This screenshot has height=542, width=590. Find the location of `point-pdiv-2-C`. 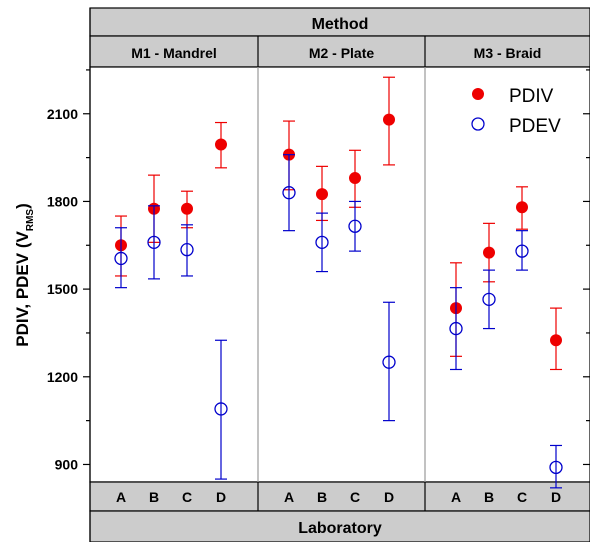

point-pdiv-2-C is located at coordinates (355, 178).